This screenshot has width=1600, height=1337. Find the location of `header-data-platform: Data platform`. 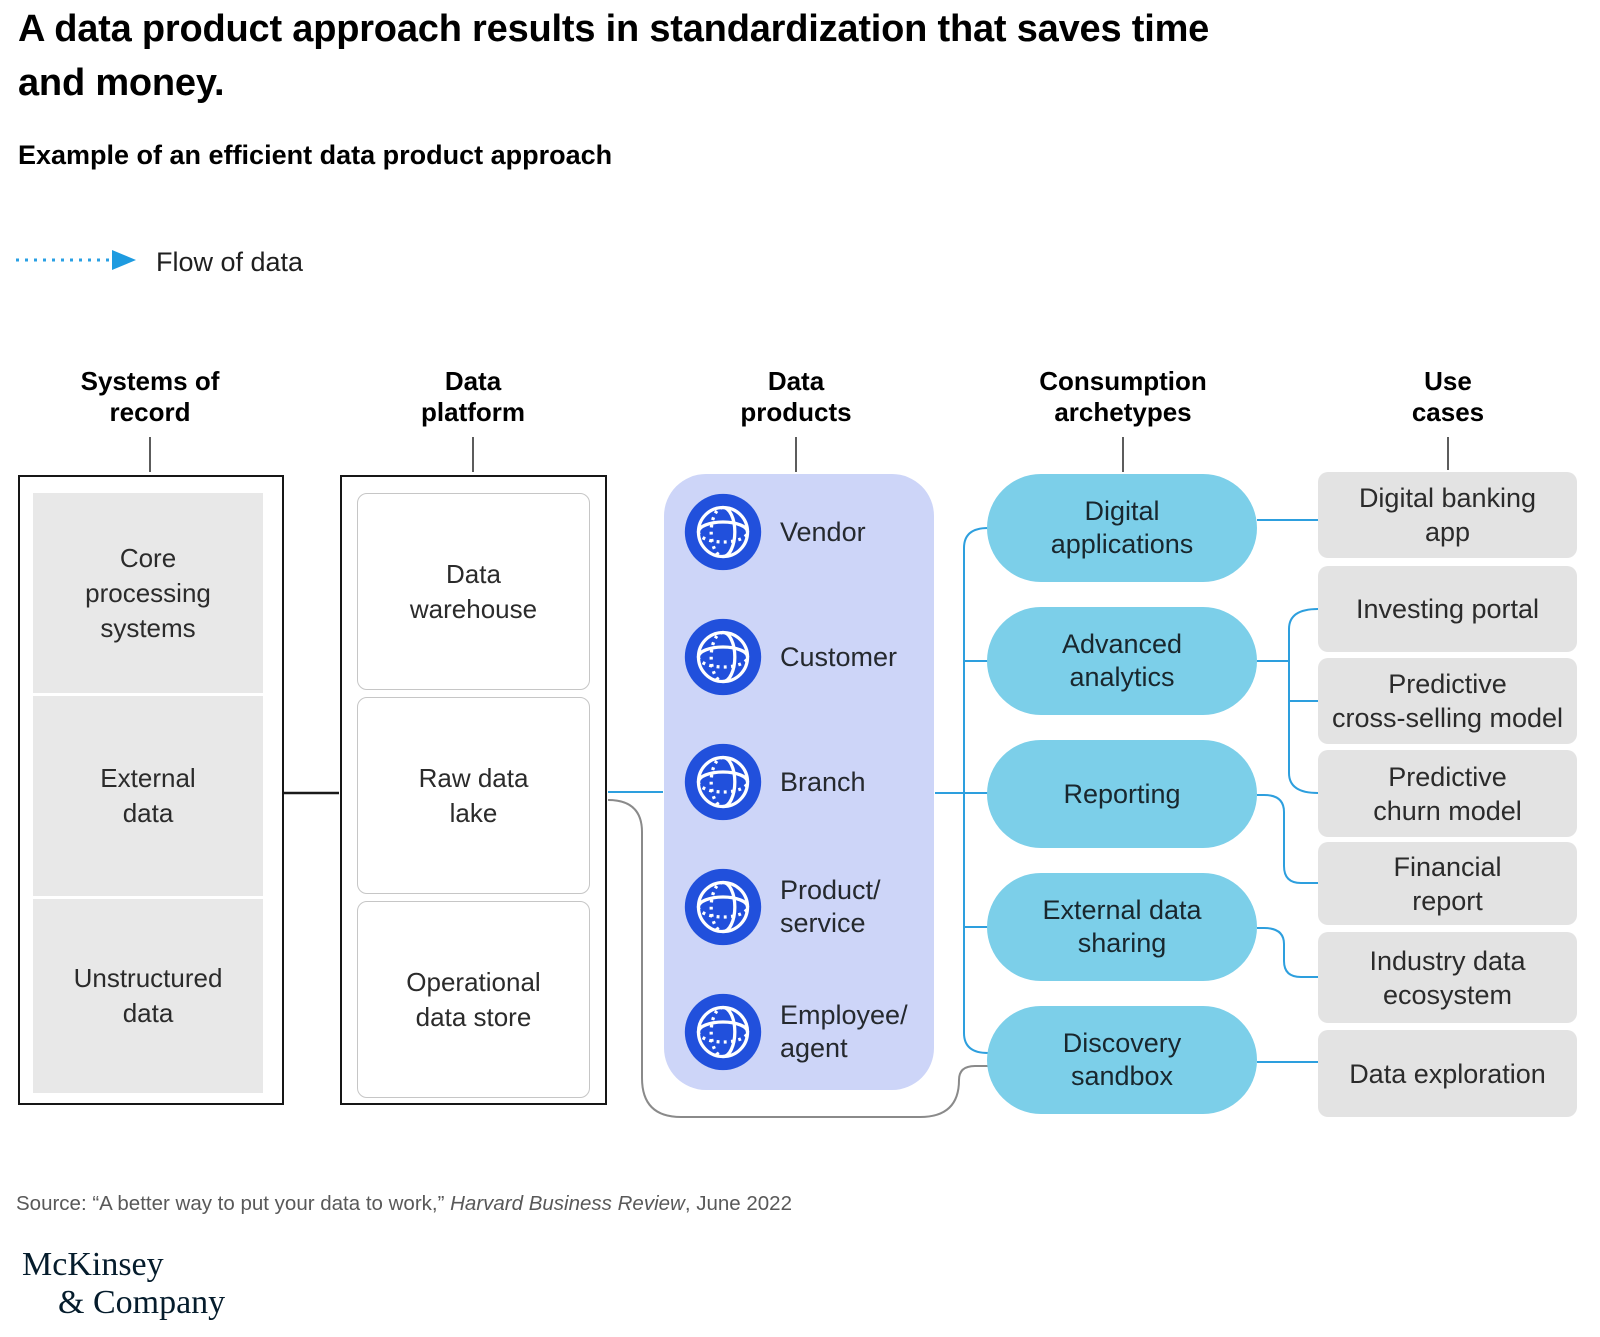

header-data-platform: Data platform is located at coordinates (473, 396).